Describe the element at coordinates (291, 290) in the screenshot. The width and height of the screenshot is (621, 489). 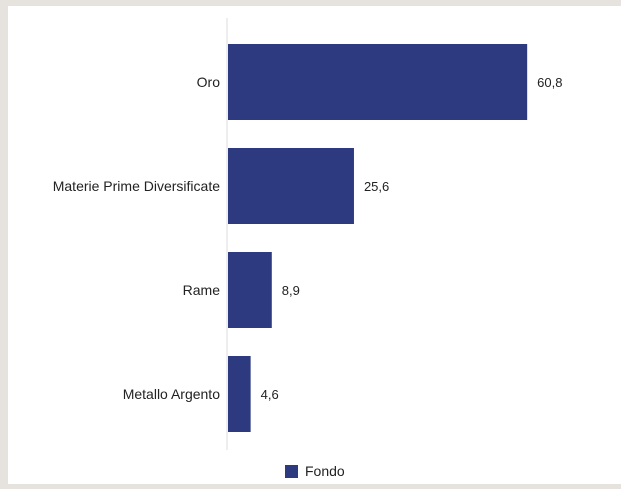
I see `value-label: 8,9` at that location.